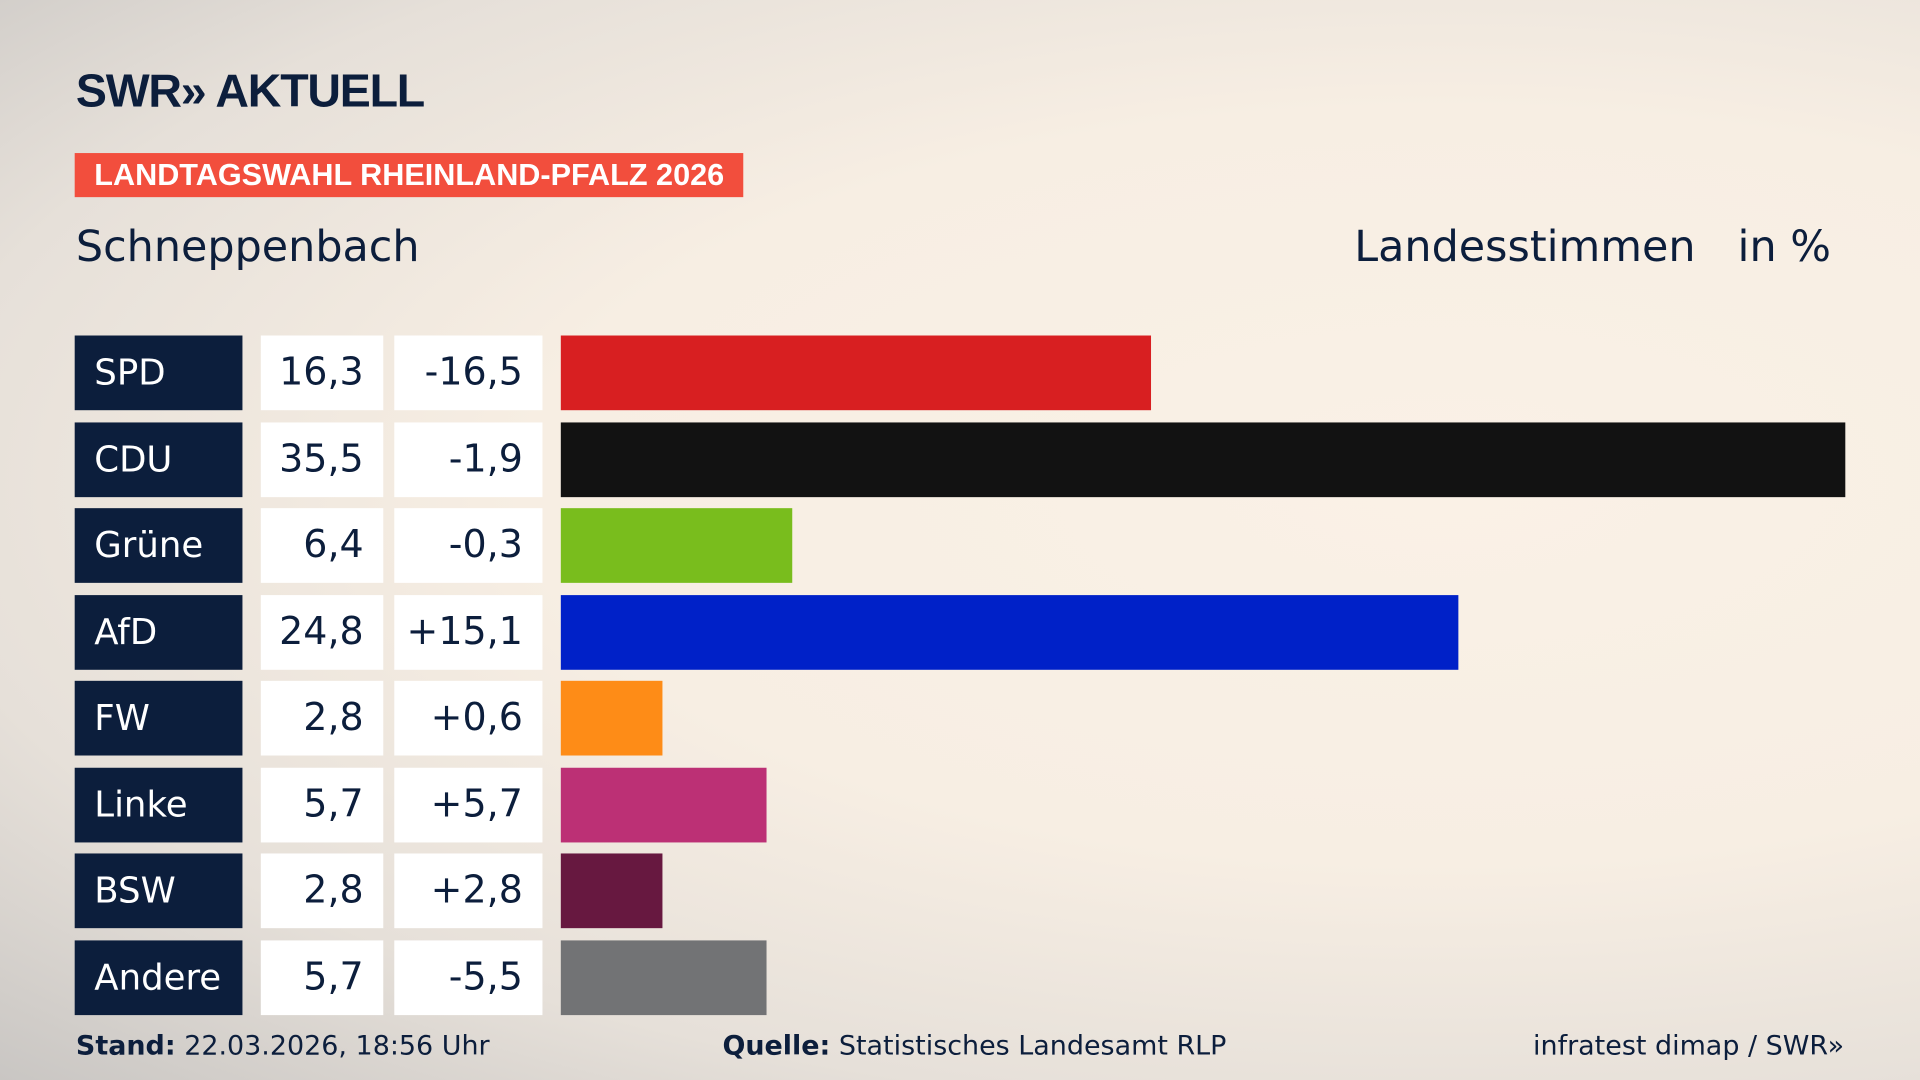  I want to click on value-label: 35,5, so click(322, 459).